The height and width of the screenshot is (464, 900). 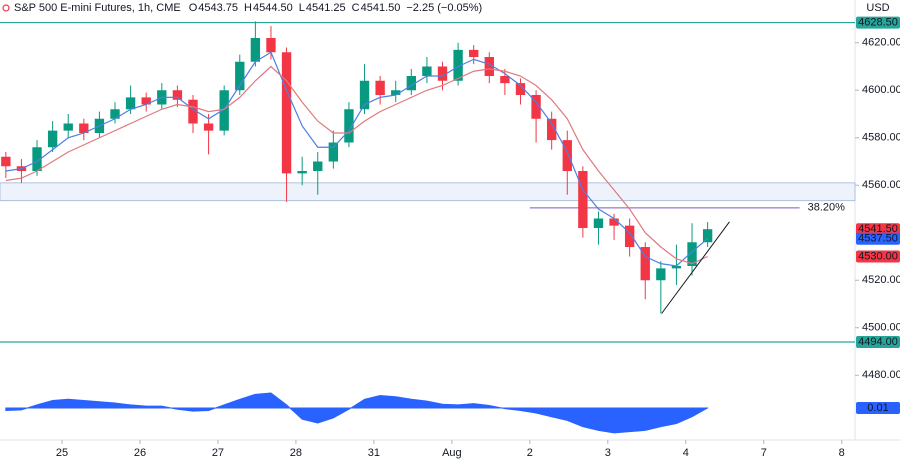 I want to click on symbol-title: S&P 500 E-mini Futures, 1h, CME, so click(x=97, y=8).